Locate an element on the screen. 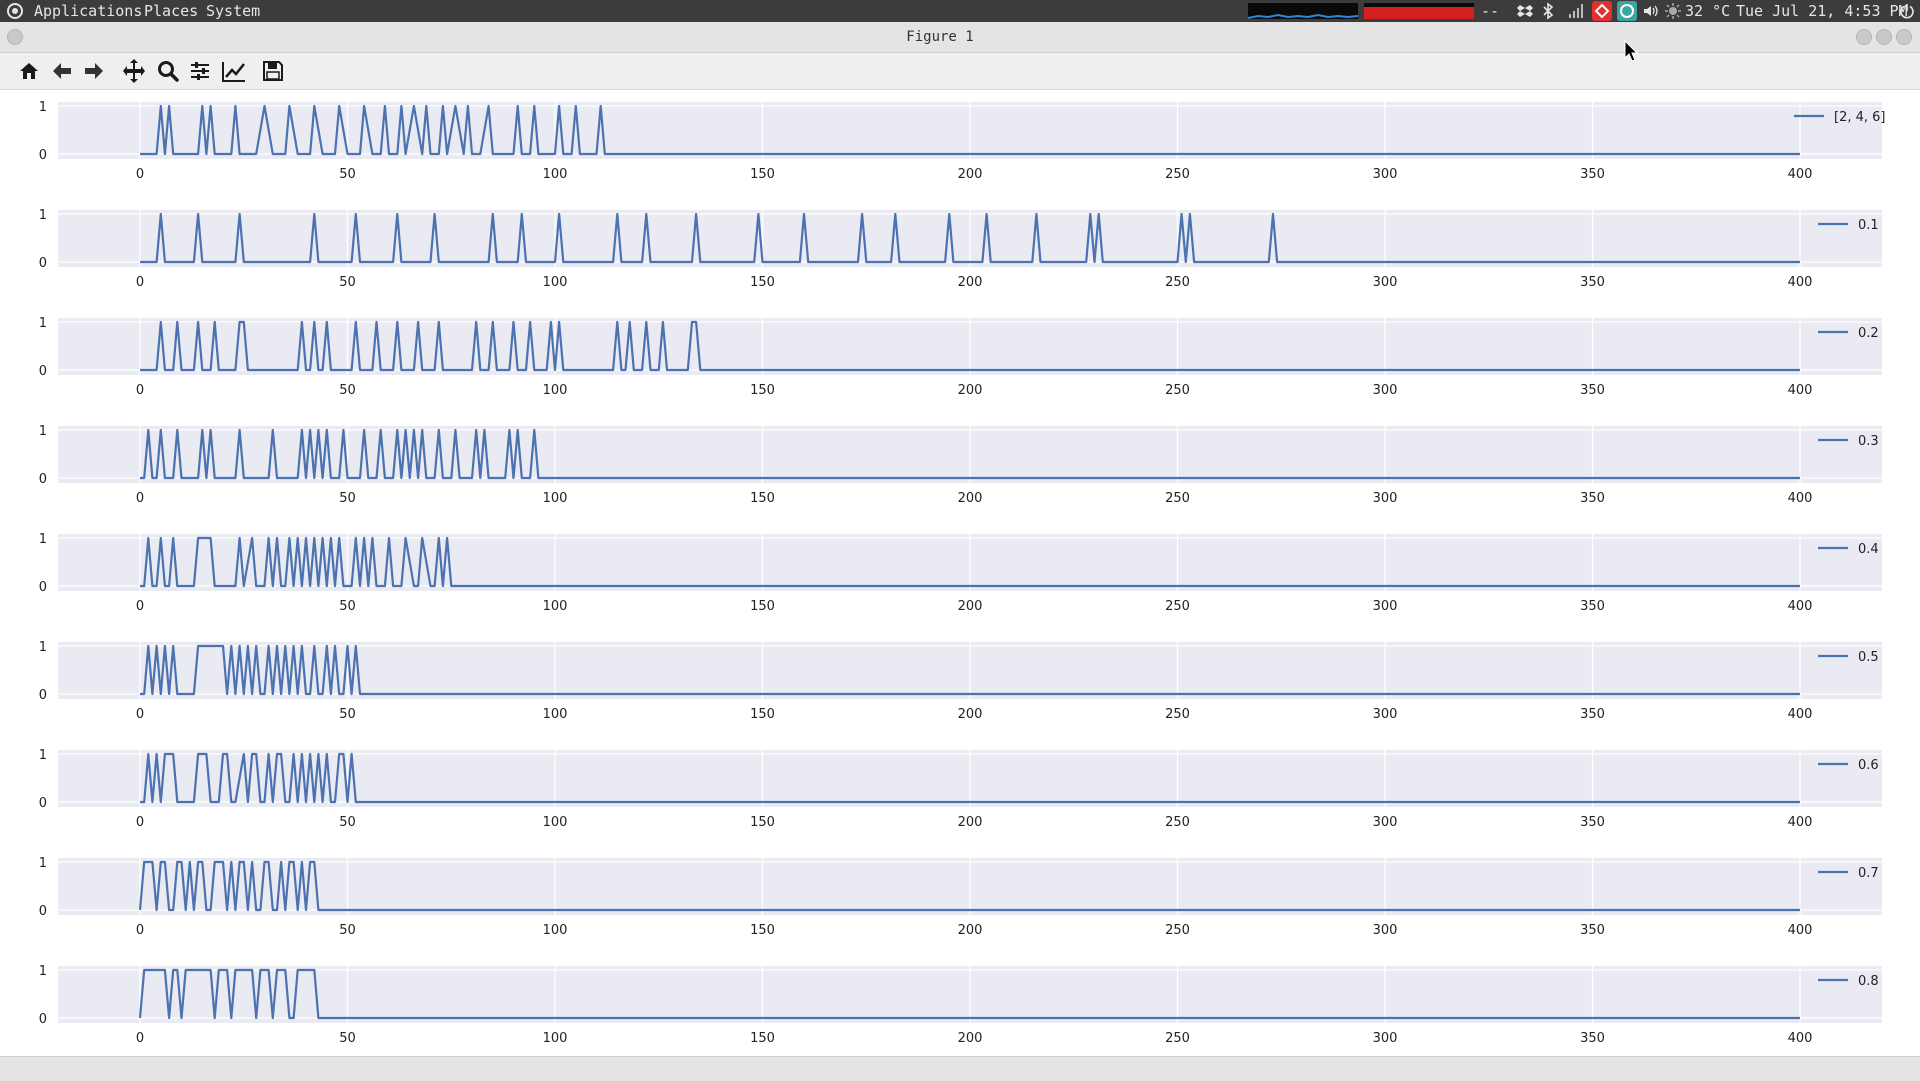 The height and width of the screenshot is (1081, 1920). back-icon is located at coordinates (62, 71).